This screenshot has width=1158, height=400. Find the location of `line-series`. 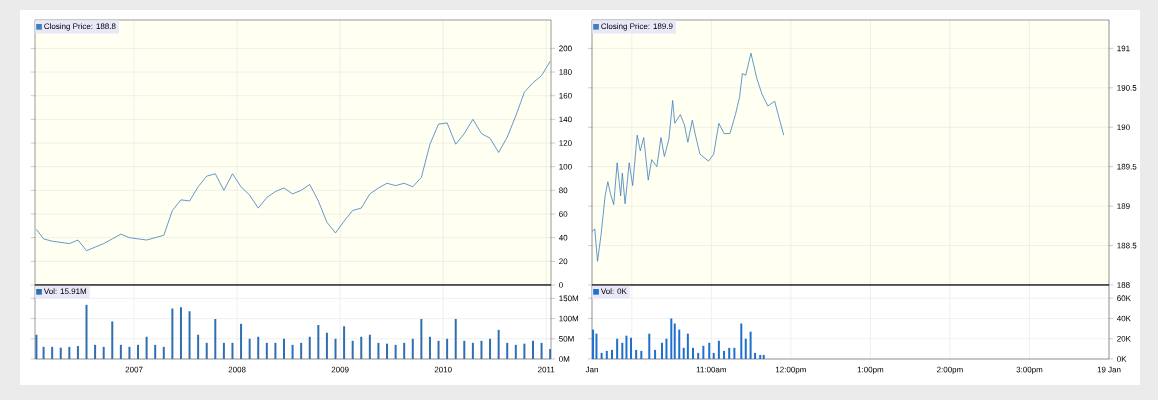

line-series is located at coordinates (688, 157).